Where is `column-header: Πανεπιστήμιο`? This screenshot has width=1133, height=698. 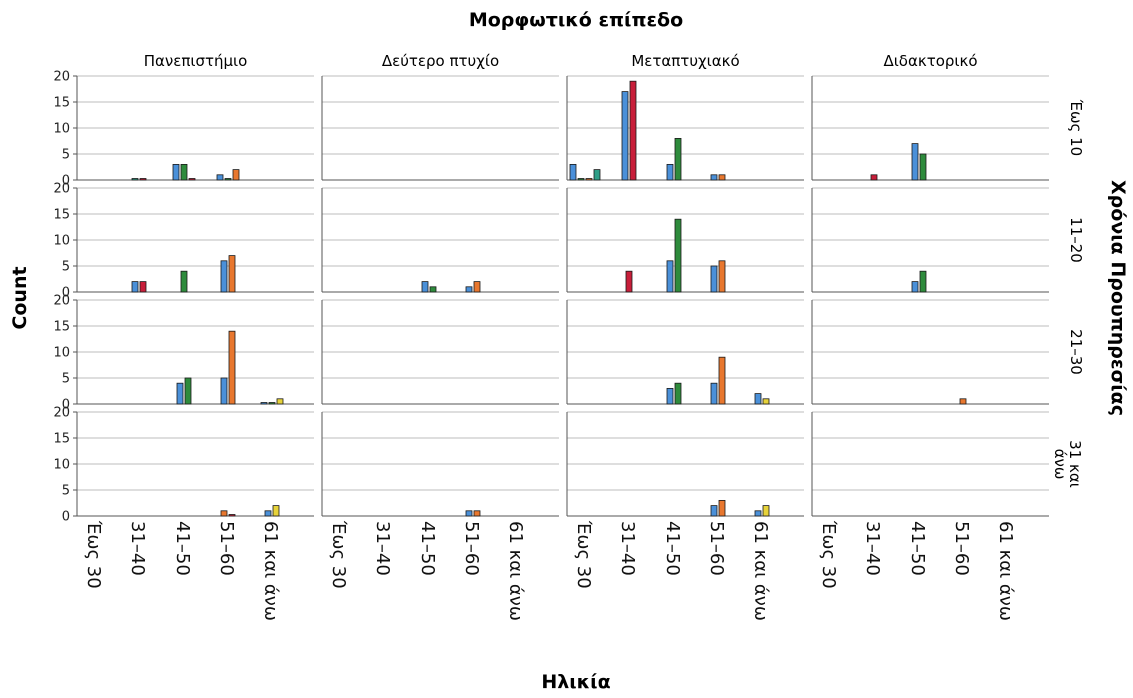 column-header: Πανεπιστήμιο is located at coordinates (196, 61).